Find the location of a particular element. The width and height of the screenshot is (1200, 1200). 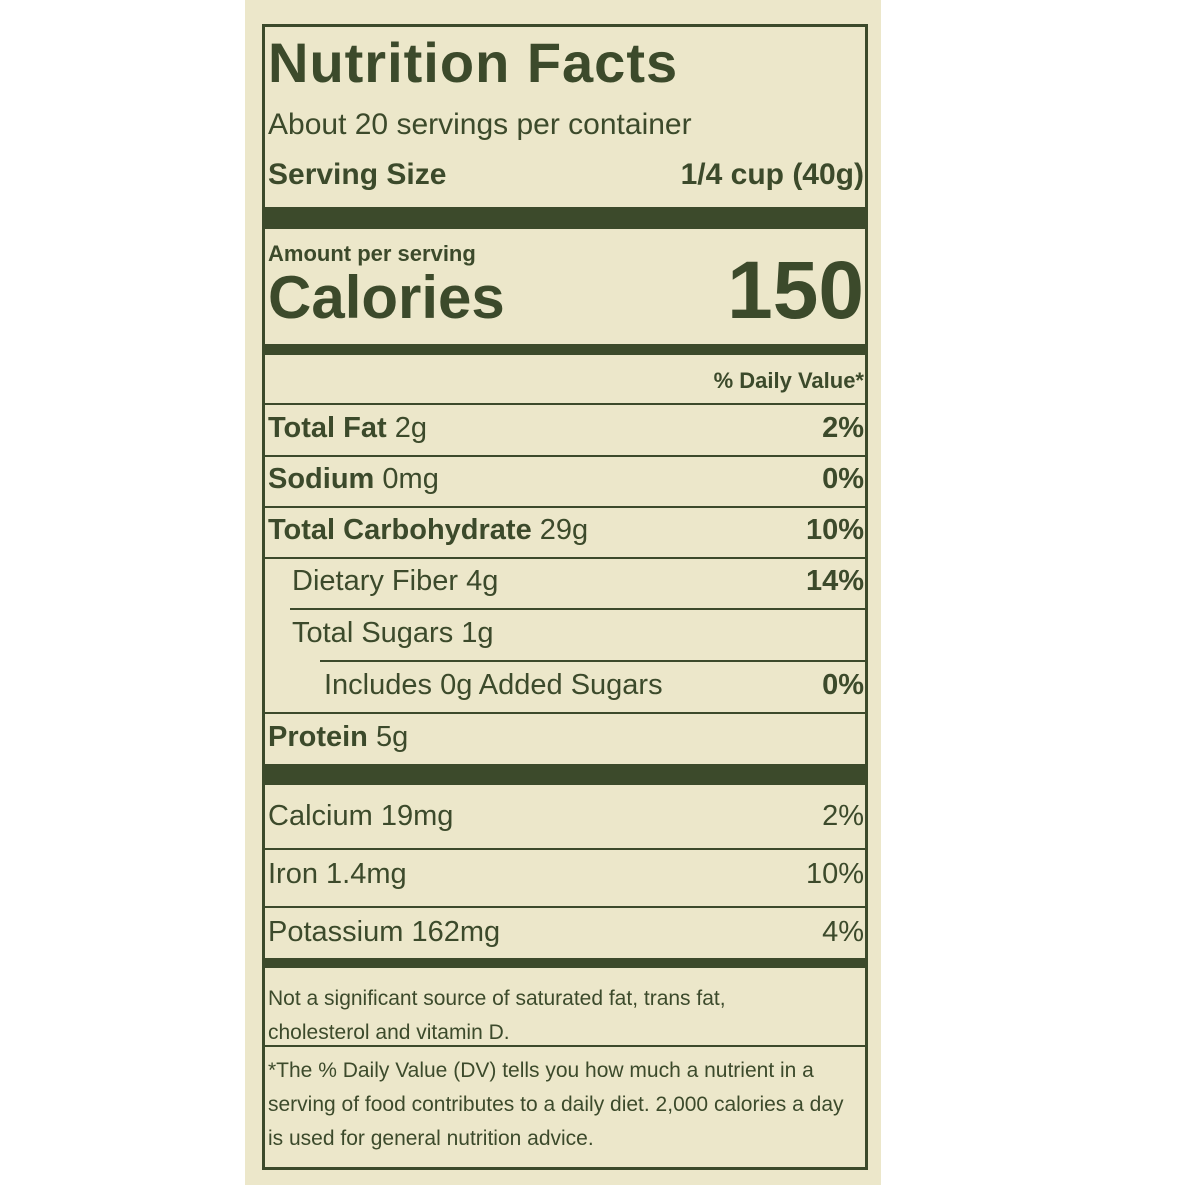

mineral-amount: 1.4mg is located at coordinates (366, 874).